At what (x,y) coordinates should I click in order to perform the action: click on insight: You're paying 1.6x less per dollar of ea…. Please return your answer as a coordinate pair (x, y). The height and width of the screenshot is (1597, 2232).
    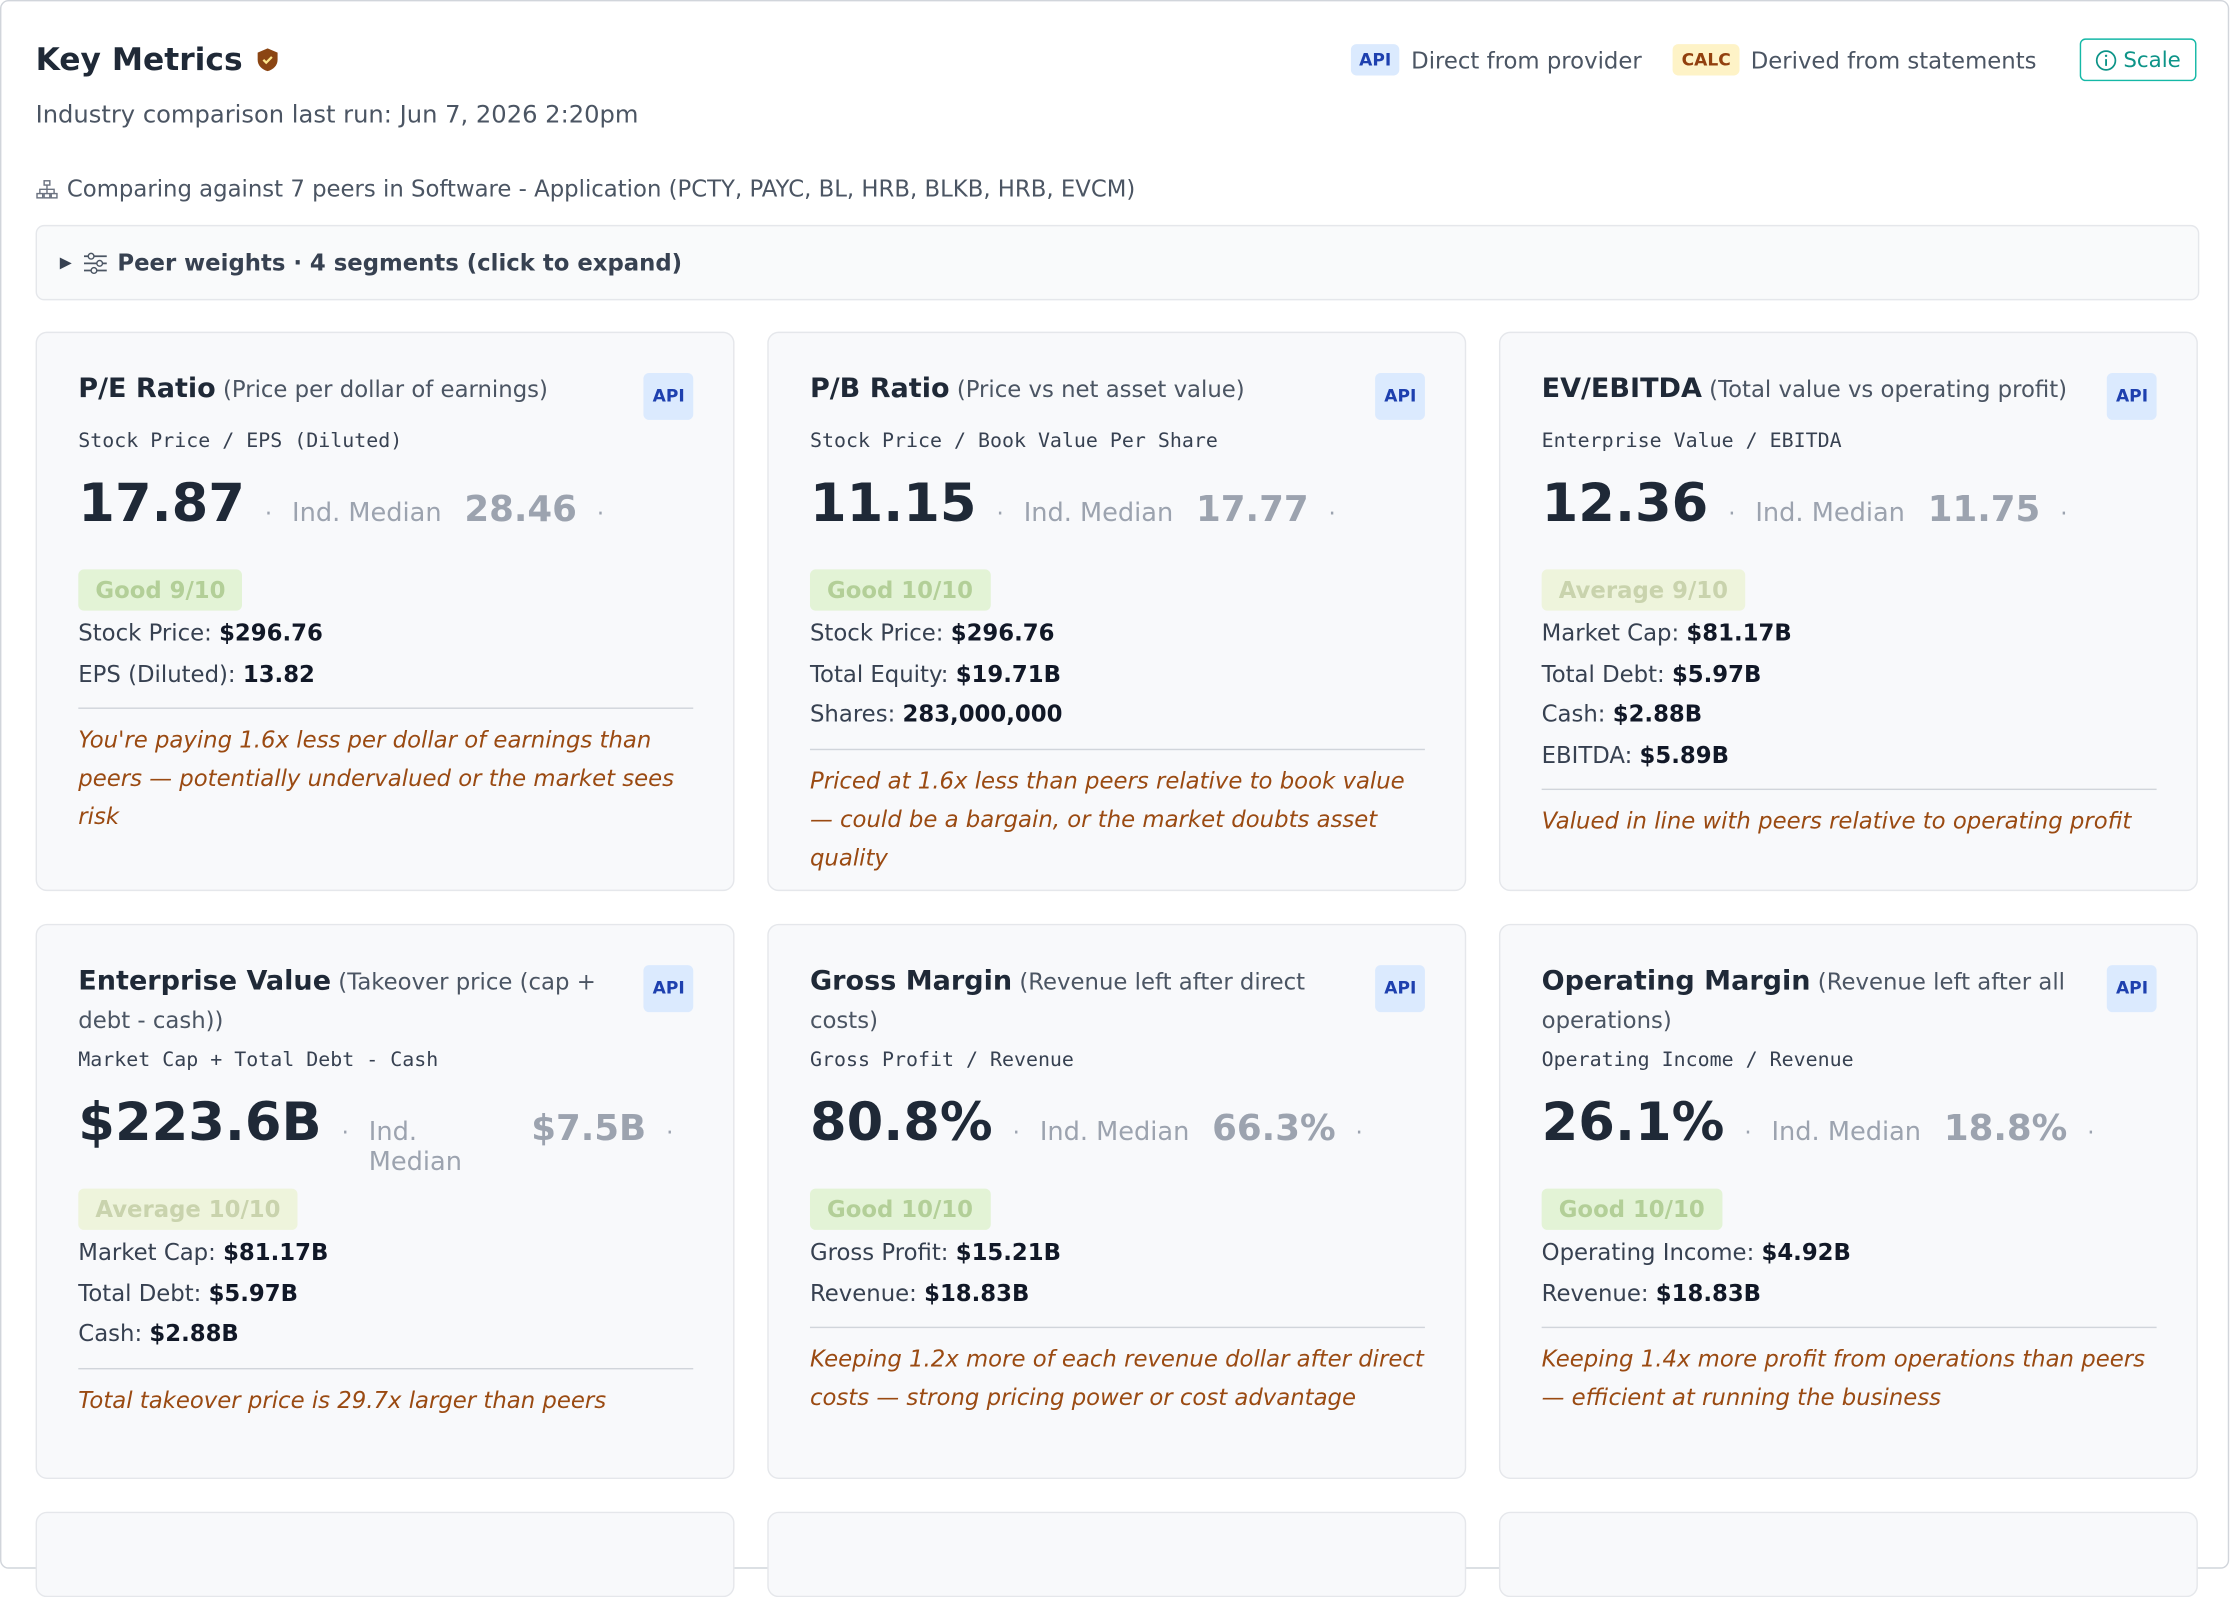
    Looking at the image, I should click on (376, 778).